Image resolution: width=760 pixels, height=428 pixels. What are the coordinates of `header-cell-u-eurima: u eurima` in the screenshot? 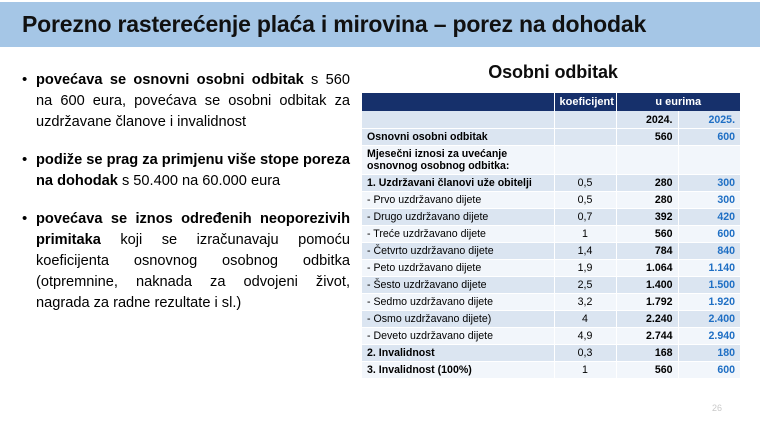 It's located at (678, 102).